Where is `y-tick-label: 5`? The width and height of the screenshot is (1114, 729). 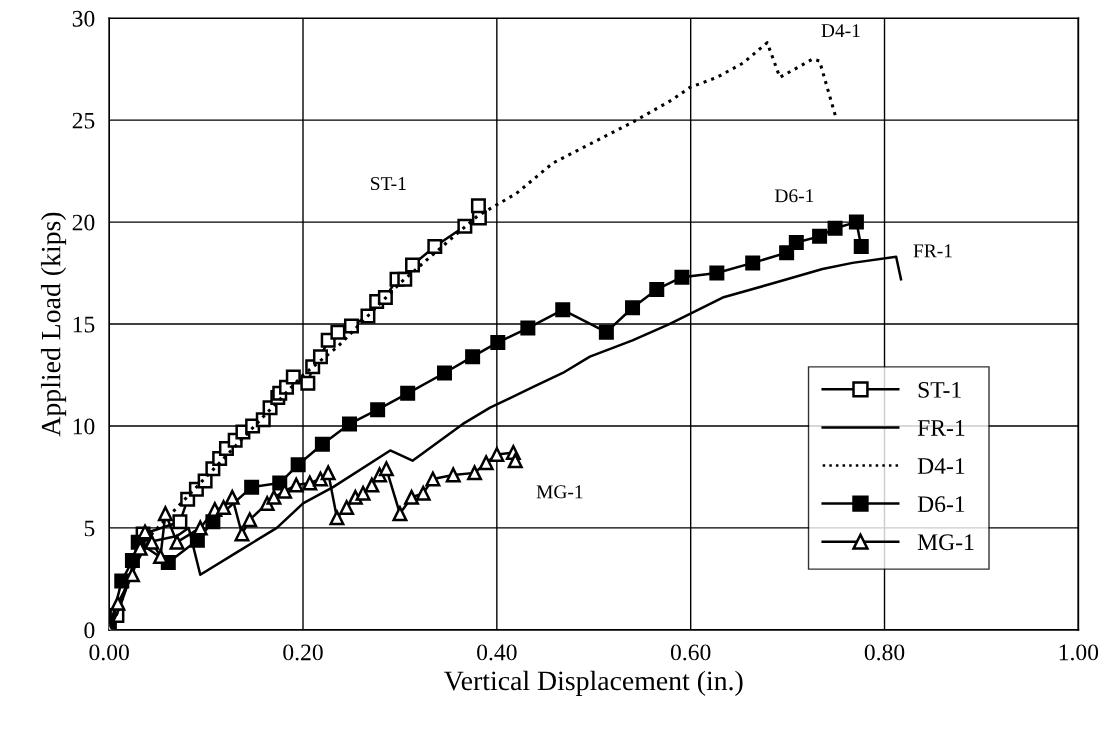
y-tick-label: 5 is located at coordinates (89, 528).